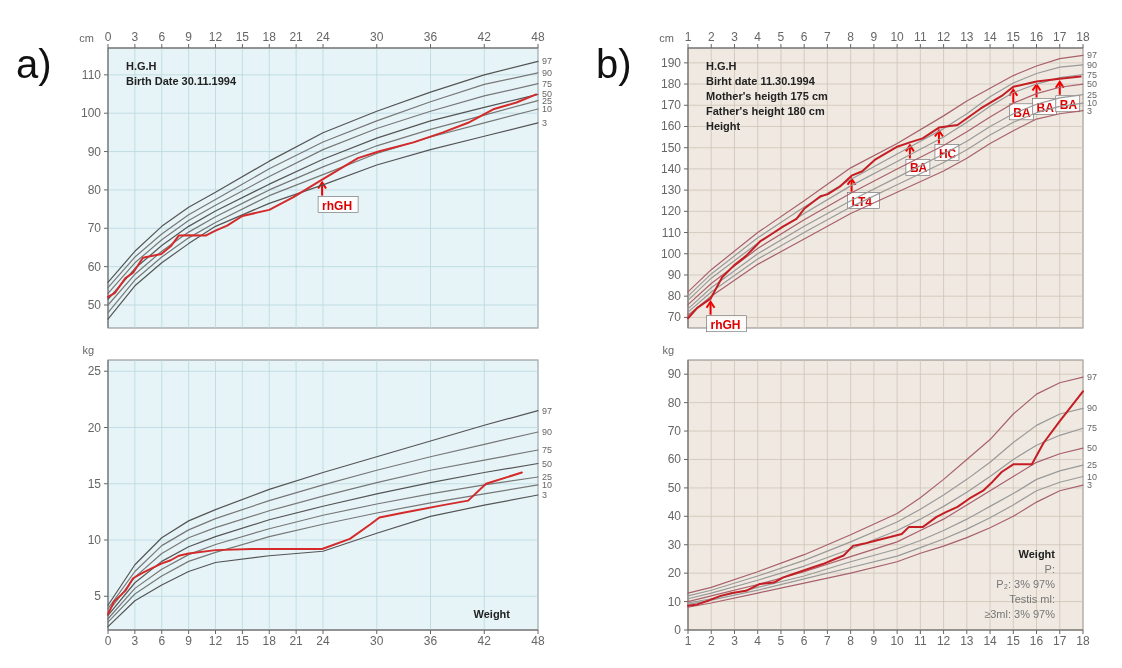 The width and height of the screenshot is (1122, 668). I want to click on y-tick-label: 180, so click(671, 84).